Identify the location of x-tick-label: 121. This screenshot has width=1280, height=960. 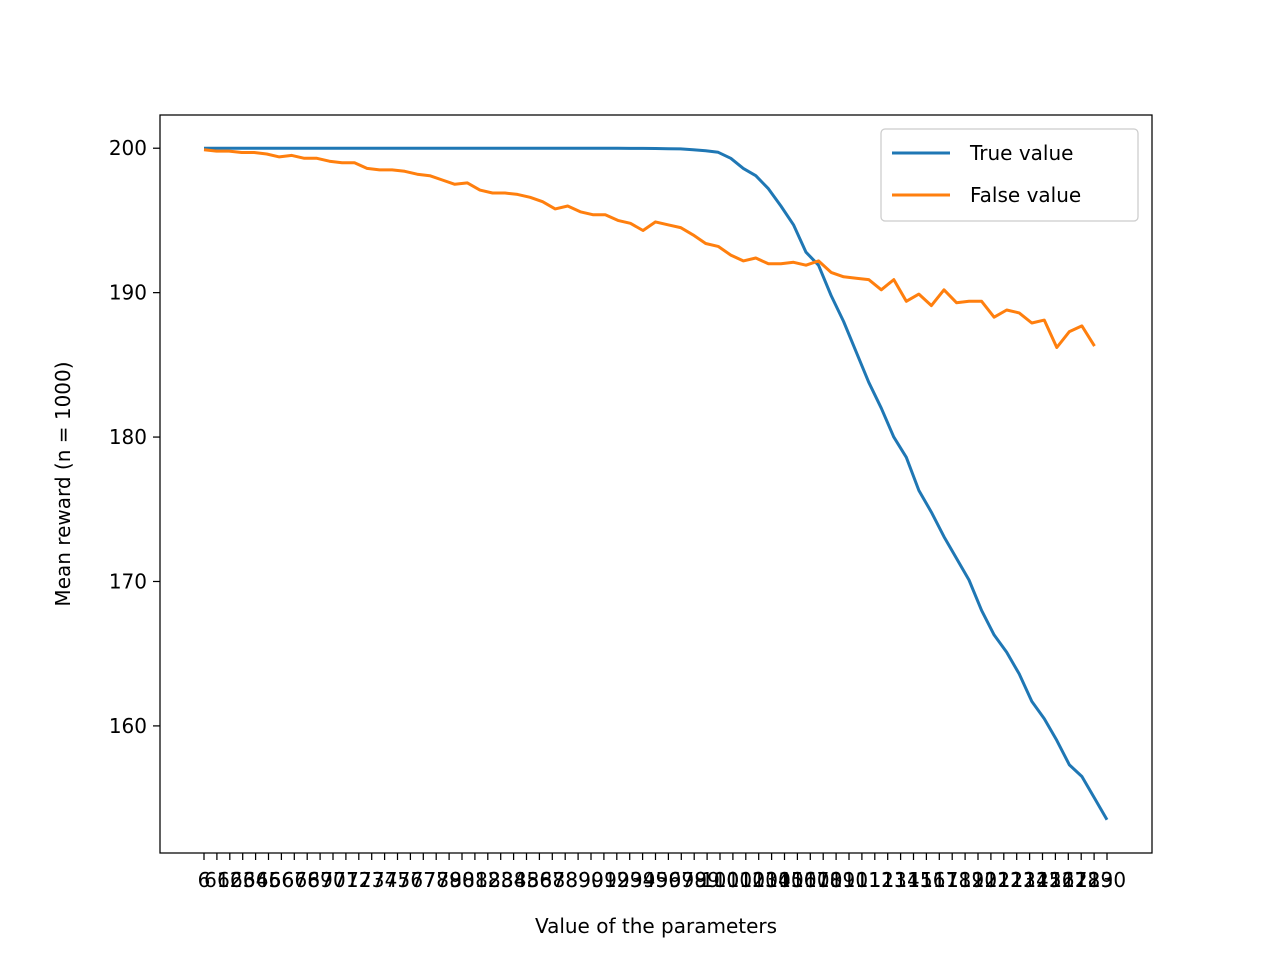
(991, 880).